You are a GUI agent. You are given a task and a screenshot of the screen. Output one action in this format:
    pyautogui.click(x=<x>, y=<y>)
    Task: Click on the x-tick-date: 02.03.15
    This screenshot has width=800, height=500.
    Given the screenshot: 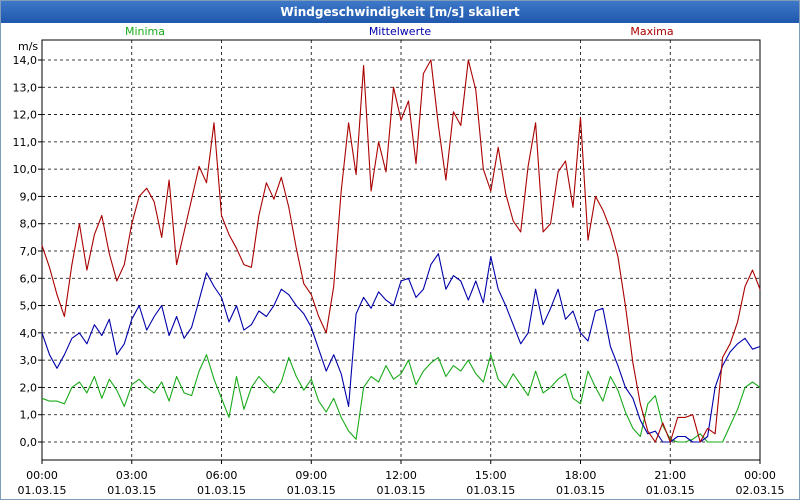 What is the action you would take?
    pyautogui.click(x=760, y=490)
    